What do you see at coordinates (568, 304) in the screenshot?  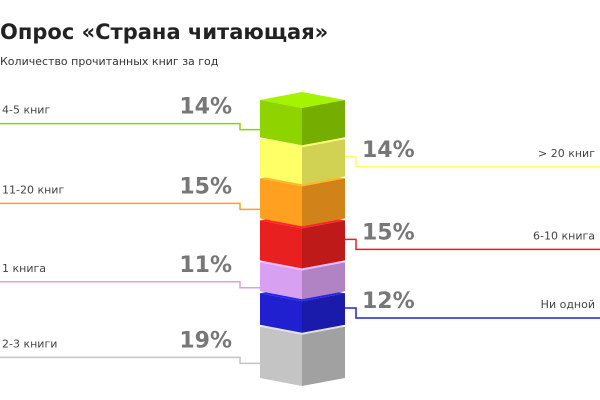 I see `category-label: Ни одной` at bounding box center [568, 304].